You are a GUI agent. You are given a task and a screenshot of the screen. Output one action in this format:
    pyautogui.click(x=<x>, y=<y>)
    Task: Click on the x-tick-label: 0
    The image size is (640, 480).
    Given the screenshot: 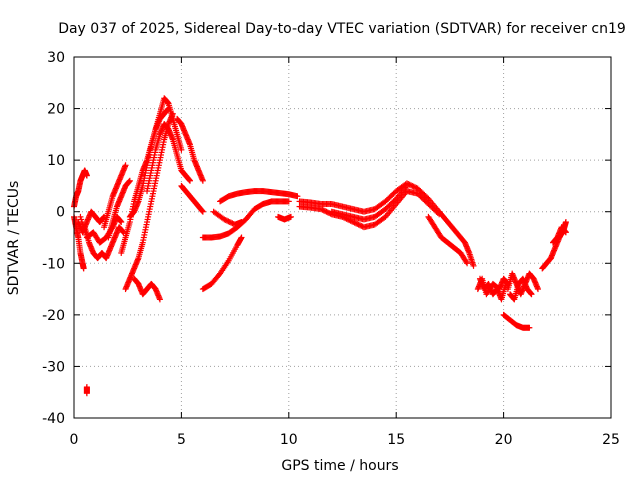 What is the action you would take?
    pyautogui.click(x=74, y=440)
    